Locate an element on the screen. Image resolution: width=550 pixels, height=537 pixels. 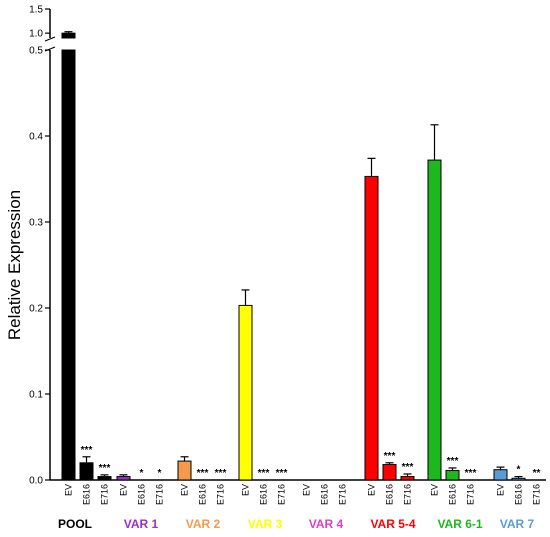
group-label: VAR 5-4 is located at coordinates (392, 524).